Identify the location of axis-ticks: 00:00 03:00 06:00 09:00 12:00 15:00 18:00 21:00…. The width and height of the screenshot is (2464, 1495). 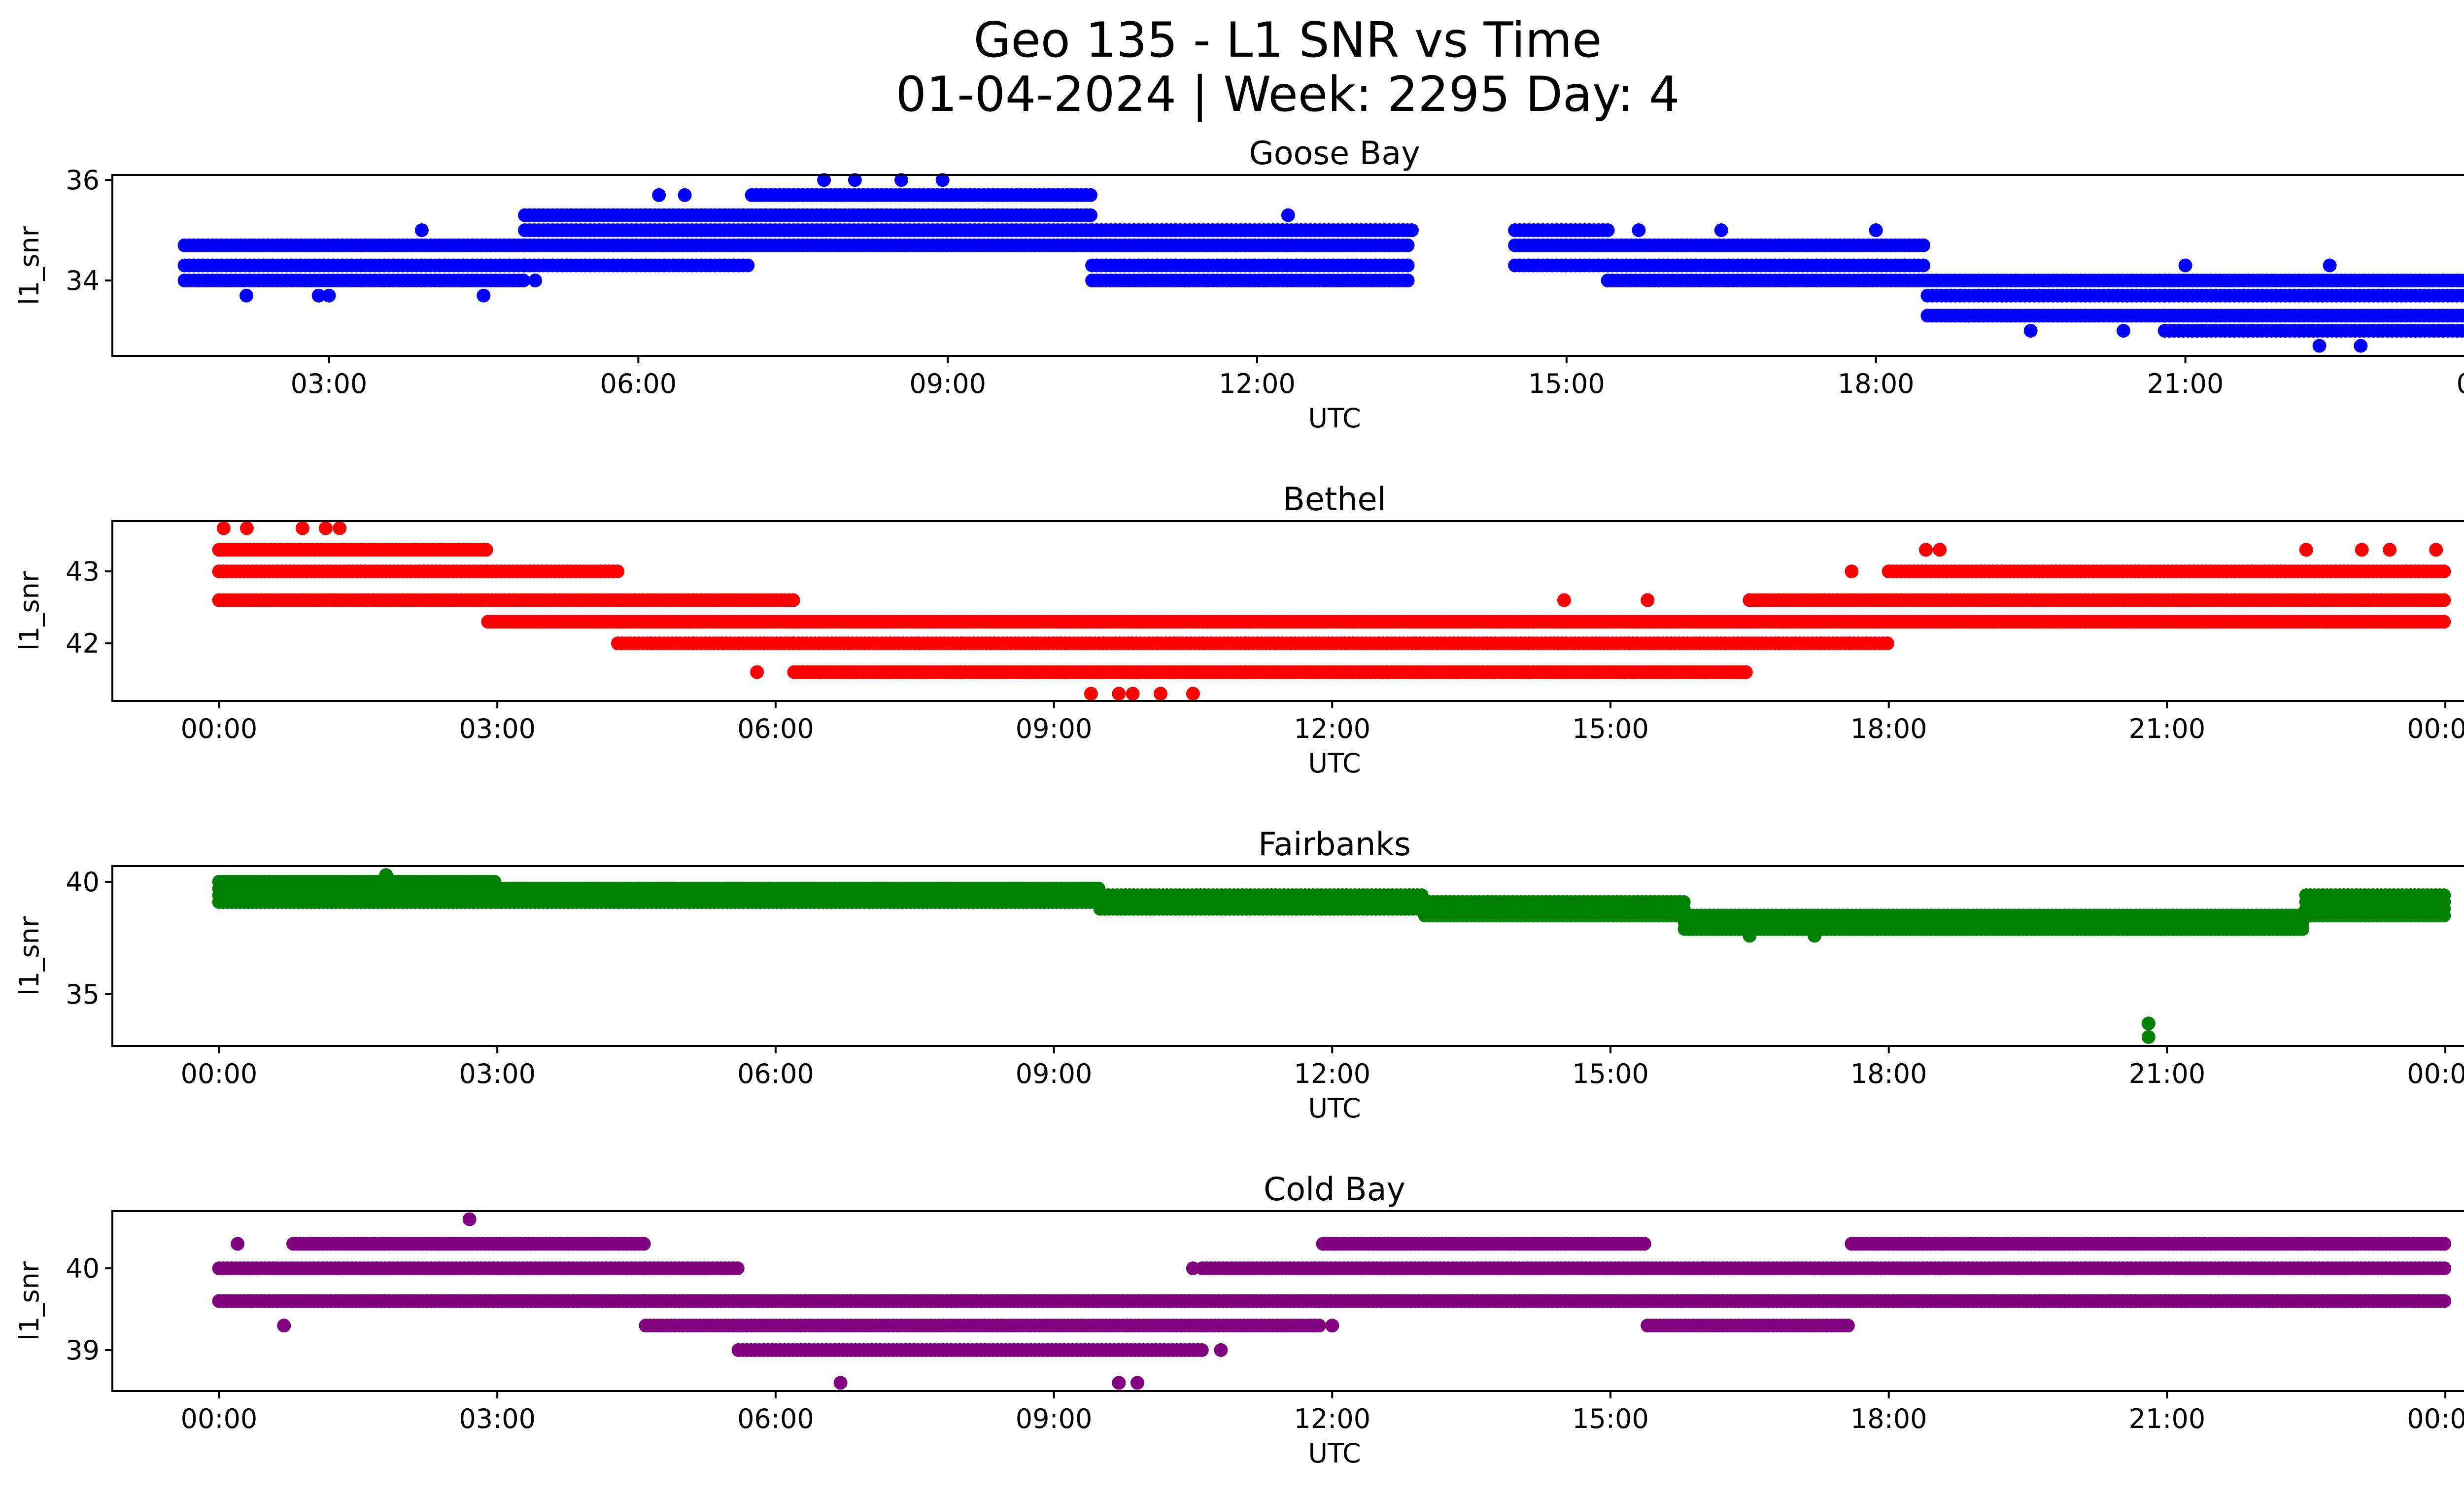
(1265, 650).